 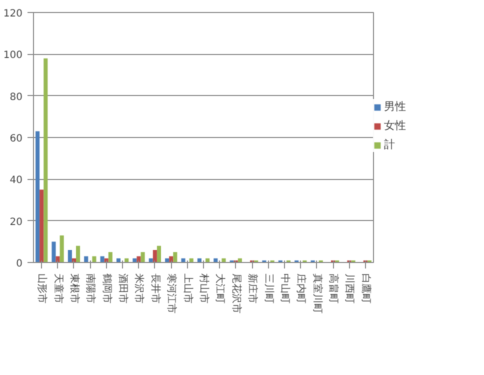 I want to click on x-tick-label: 村山市, so click(x=204, y=288).